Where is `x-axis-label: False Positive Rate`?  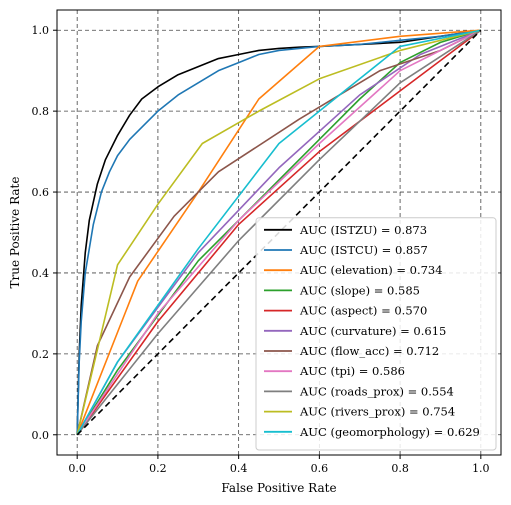
x-axis-label: False Positive Rate is located at coordinates (278, 488).